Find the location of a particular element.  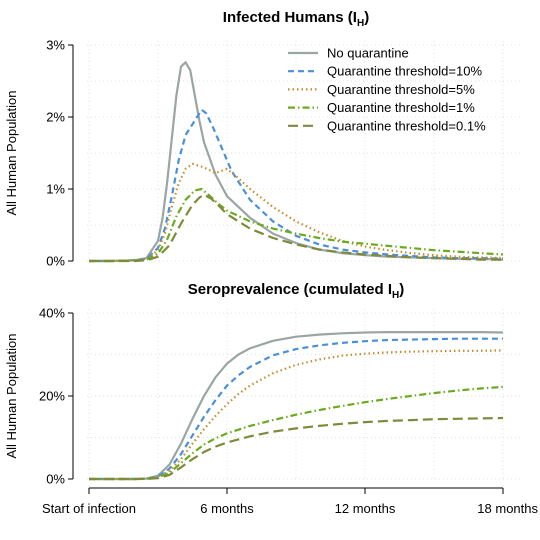

legend-label-4: Quarantine threshold=0.1% is located at coordinates (406, 125).